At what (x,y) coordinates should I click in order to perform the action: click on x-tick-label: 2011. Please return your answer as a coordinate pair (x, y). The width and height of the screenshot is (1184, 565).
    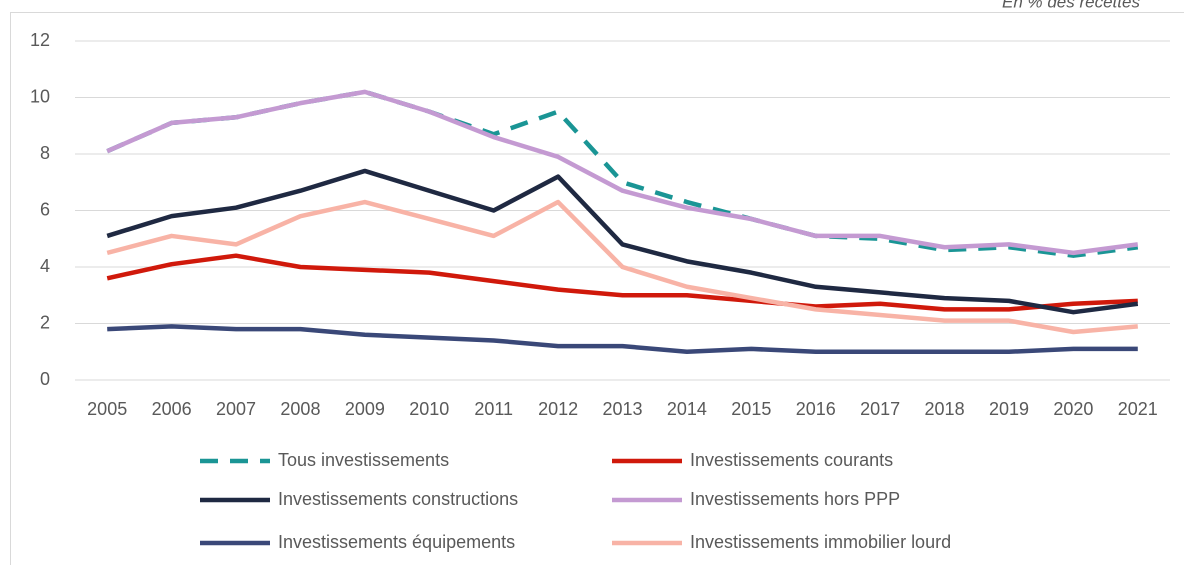
    Looking at the image, I should click on (493, 409).